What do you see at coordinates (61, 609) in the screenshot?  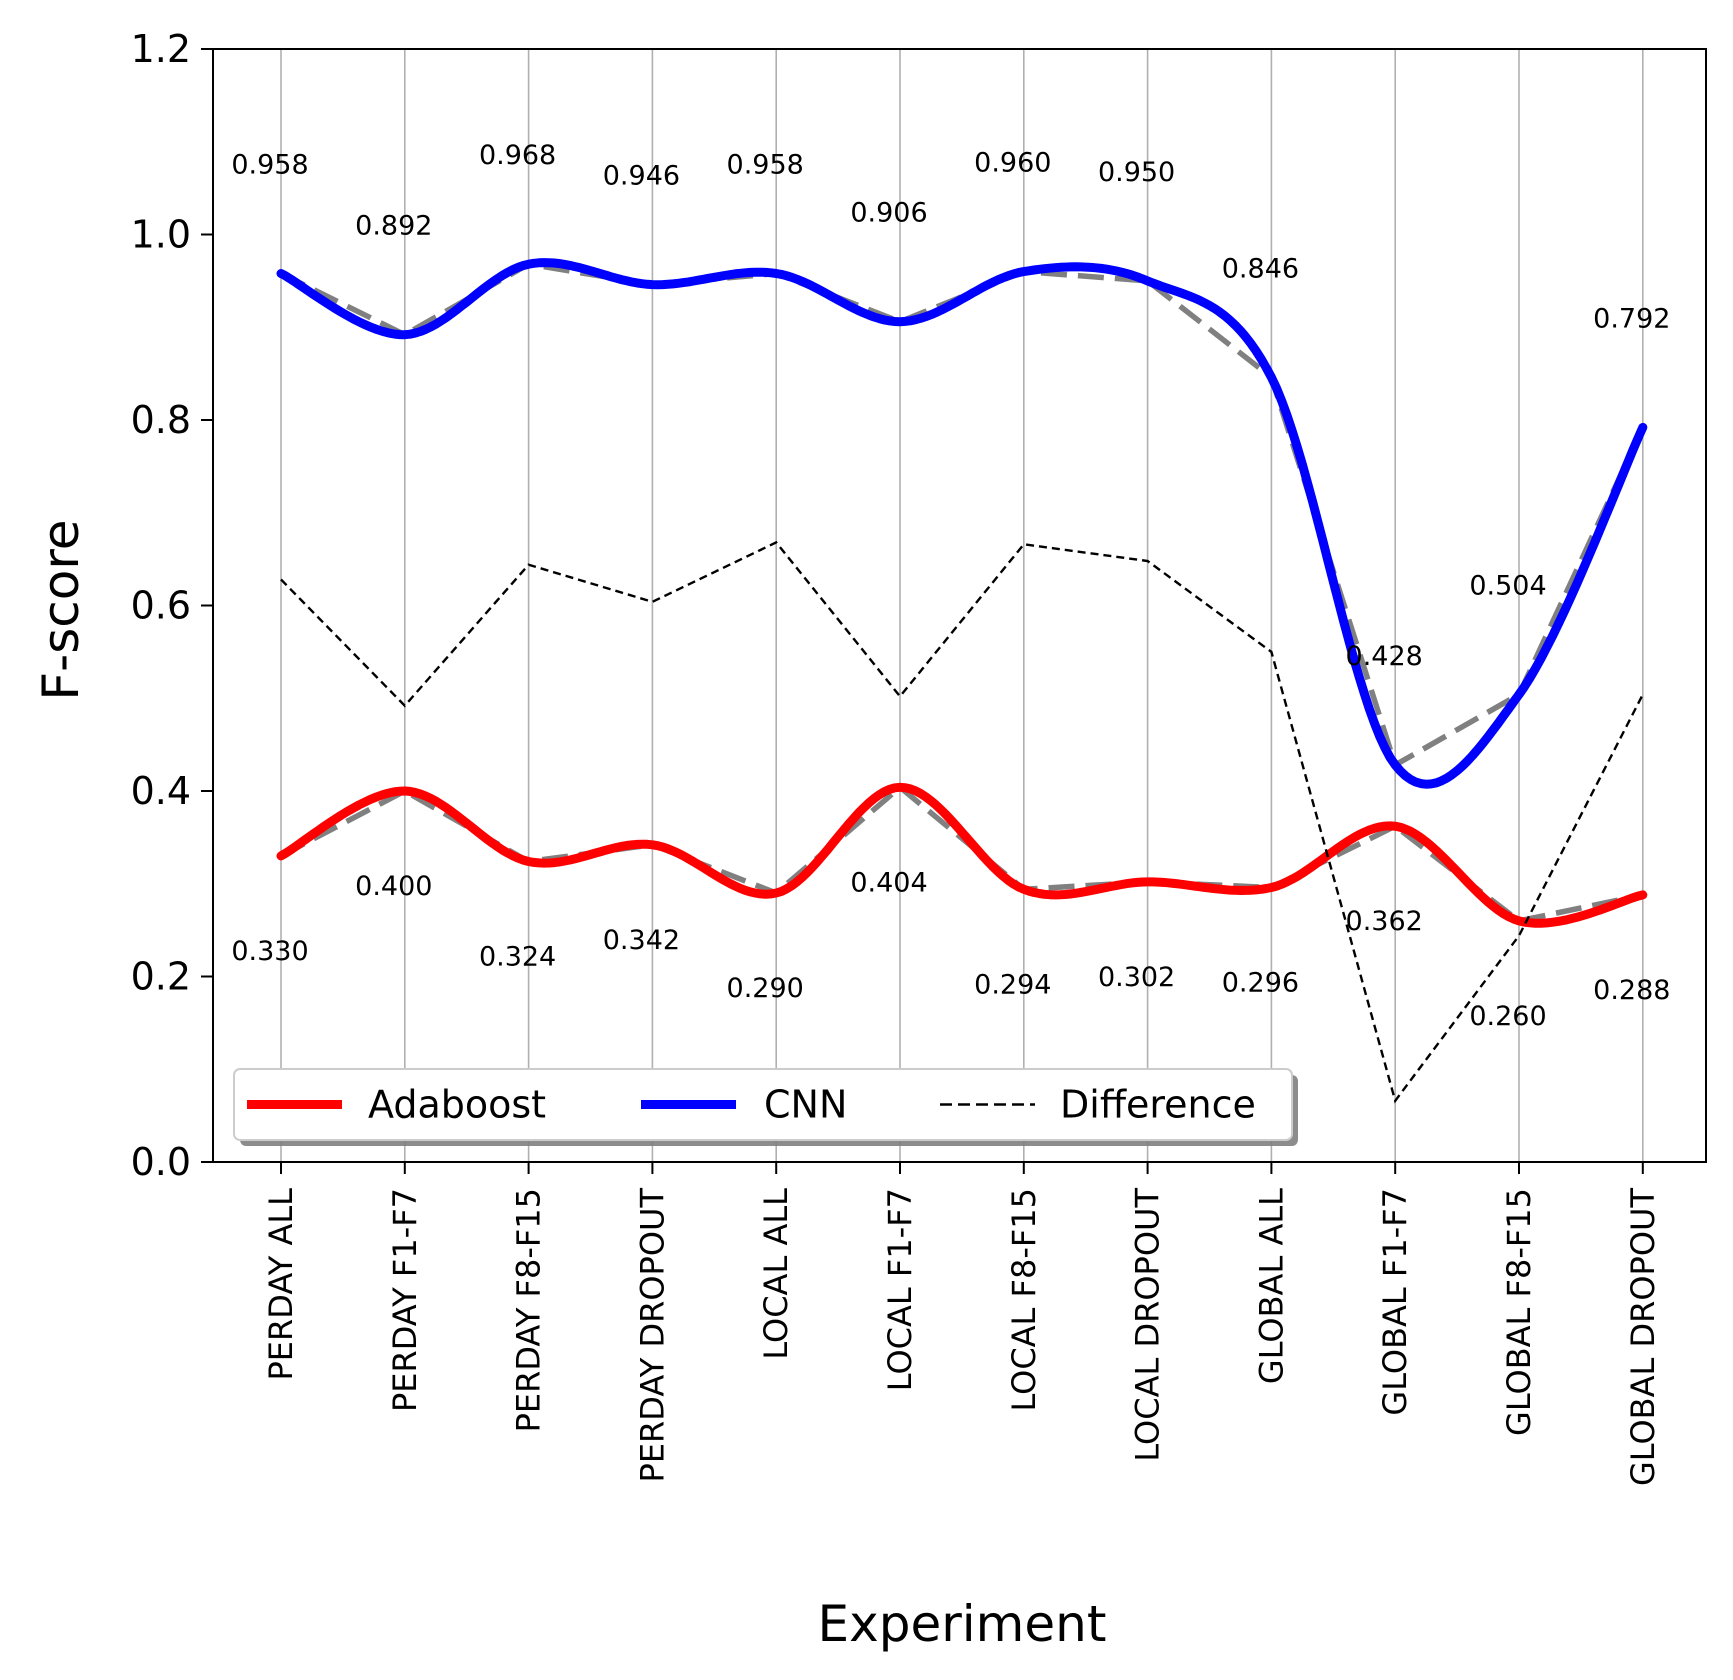 I see `y-axis-label: F-score` at bounding box center [61, 609].